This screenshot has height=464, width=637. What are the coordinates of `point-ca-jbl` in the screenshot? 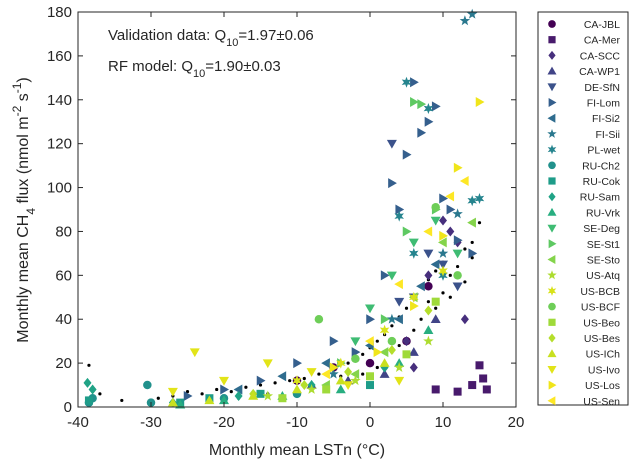 It's located at (428, 286).